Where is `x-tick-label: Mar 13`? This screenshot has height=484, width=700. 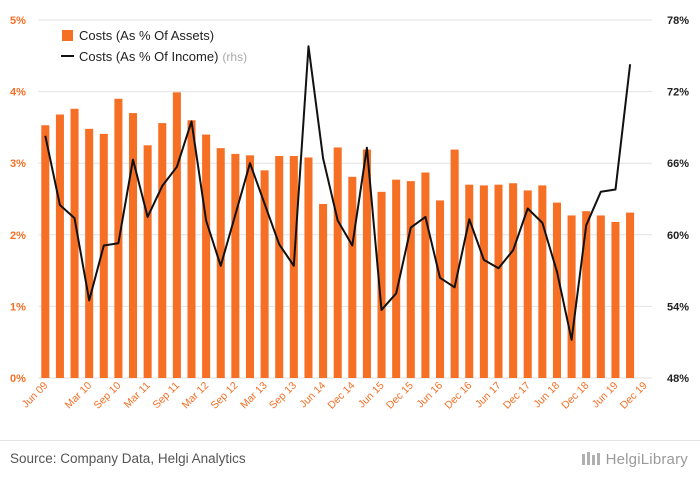
x-tick-label: Mar 13 is located at coordinates (254, 396).